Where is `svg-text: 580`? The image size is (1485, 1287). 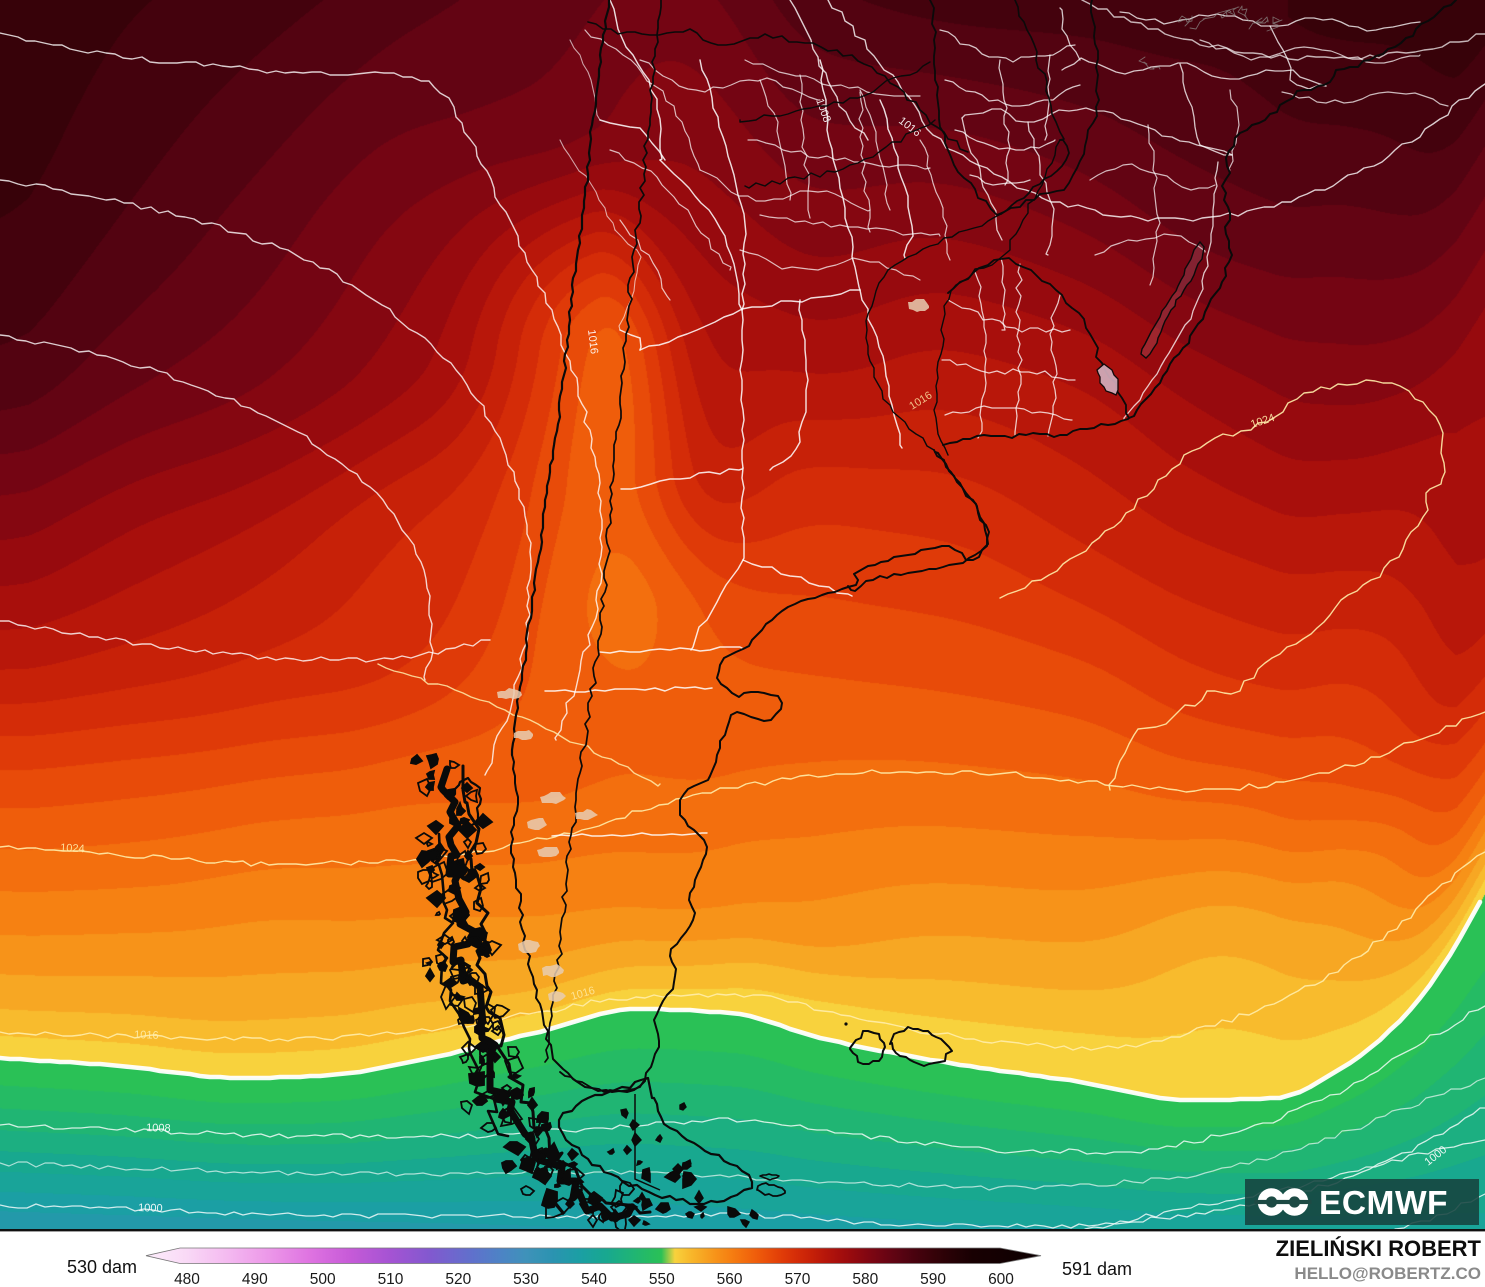
svg-text: 580 is located at coordinates (865, 1279).